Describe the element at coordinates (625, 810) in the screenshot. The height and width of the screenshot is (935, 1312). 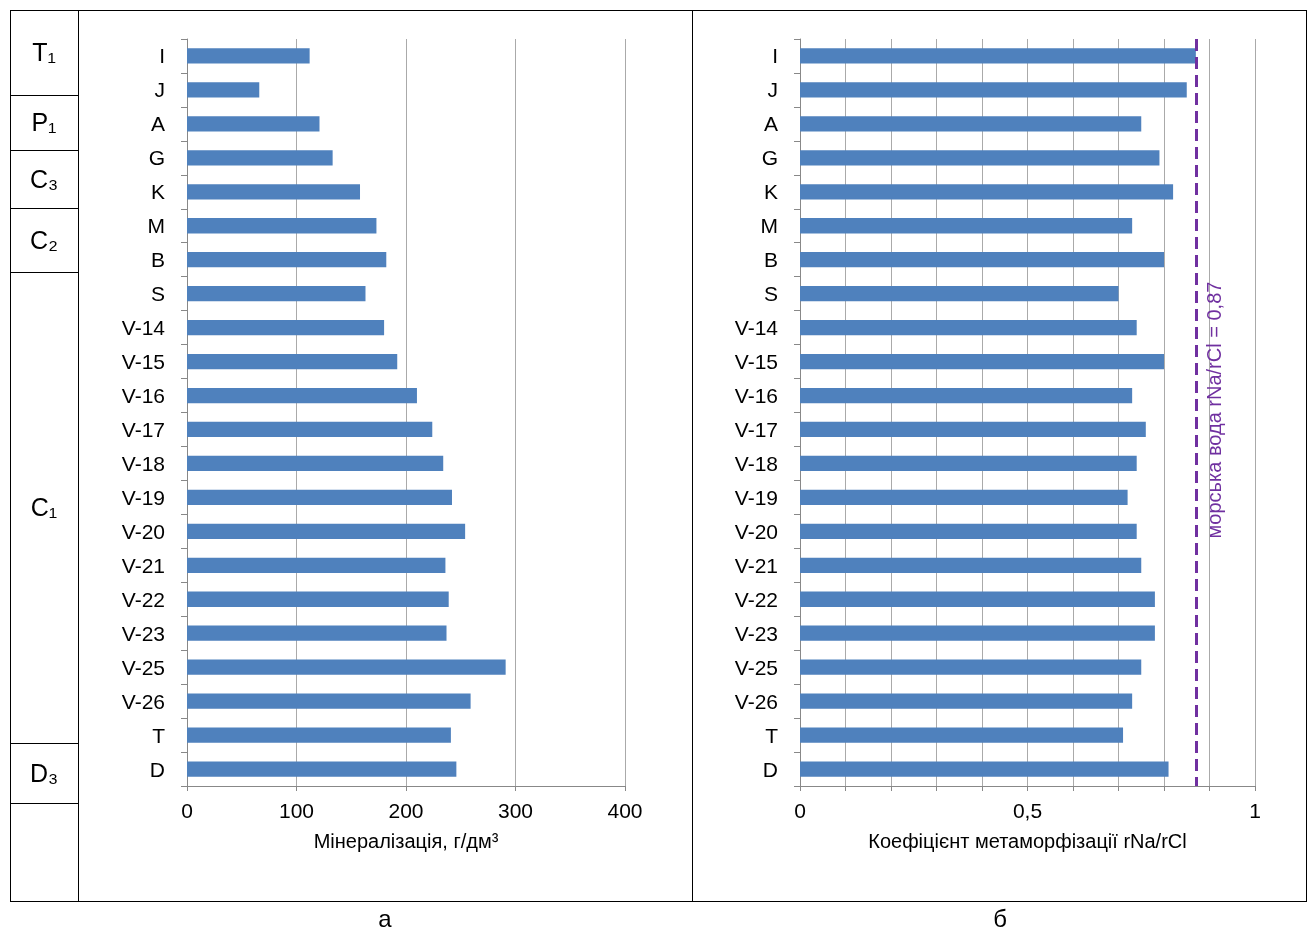
I see `x-tick-label: 400` at that location.